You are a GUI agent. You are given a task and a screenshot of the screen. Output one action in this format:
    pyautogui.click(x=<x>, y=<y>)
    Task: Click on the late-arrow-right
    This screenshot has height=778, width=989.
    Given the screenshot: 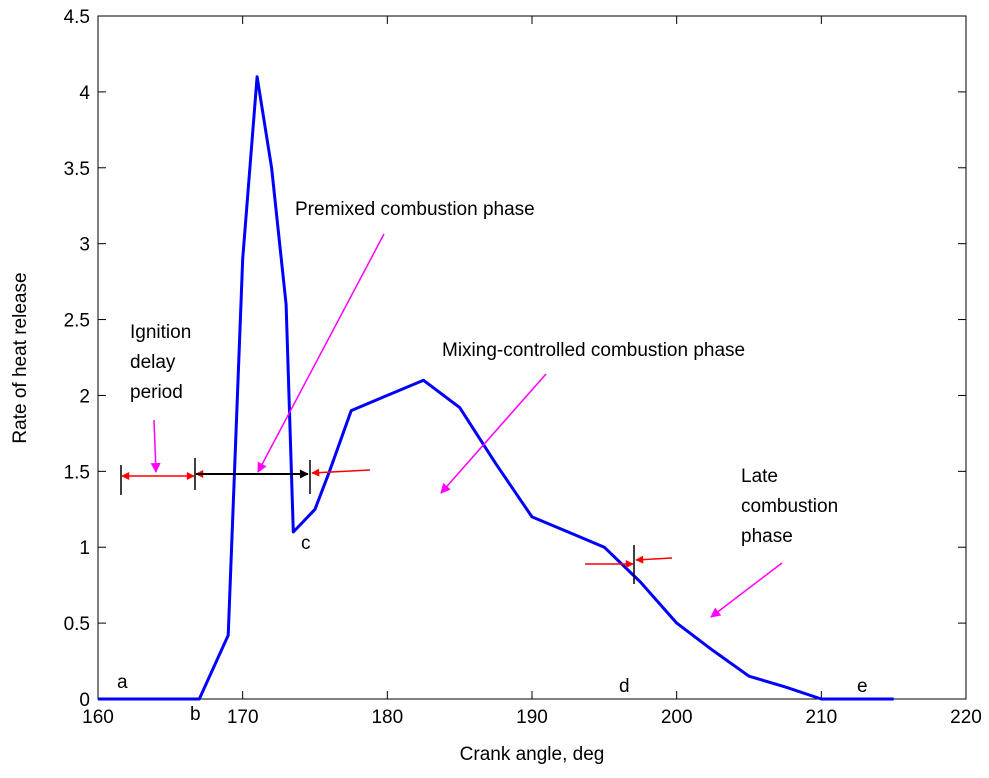 What is the action you would take?
    pyautogui.click(x=654, y=559)
    